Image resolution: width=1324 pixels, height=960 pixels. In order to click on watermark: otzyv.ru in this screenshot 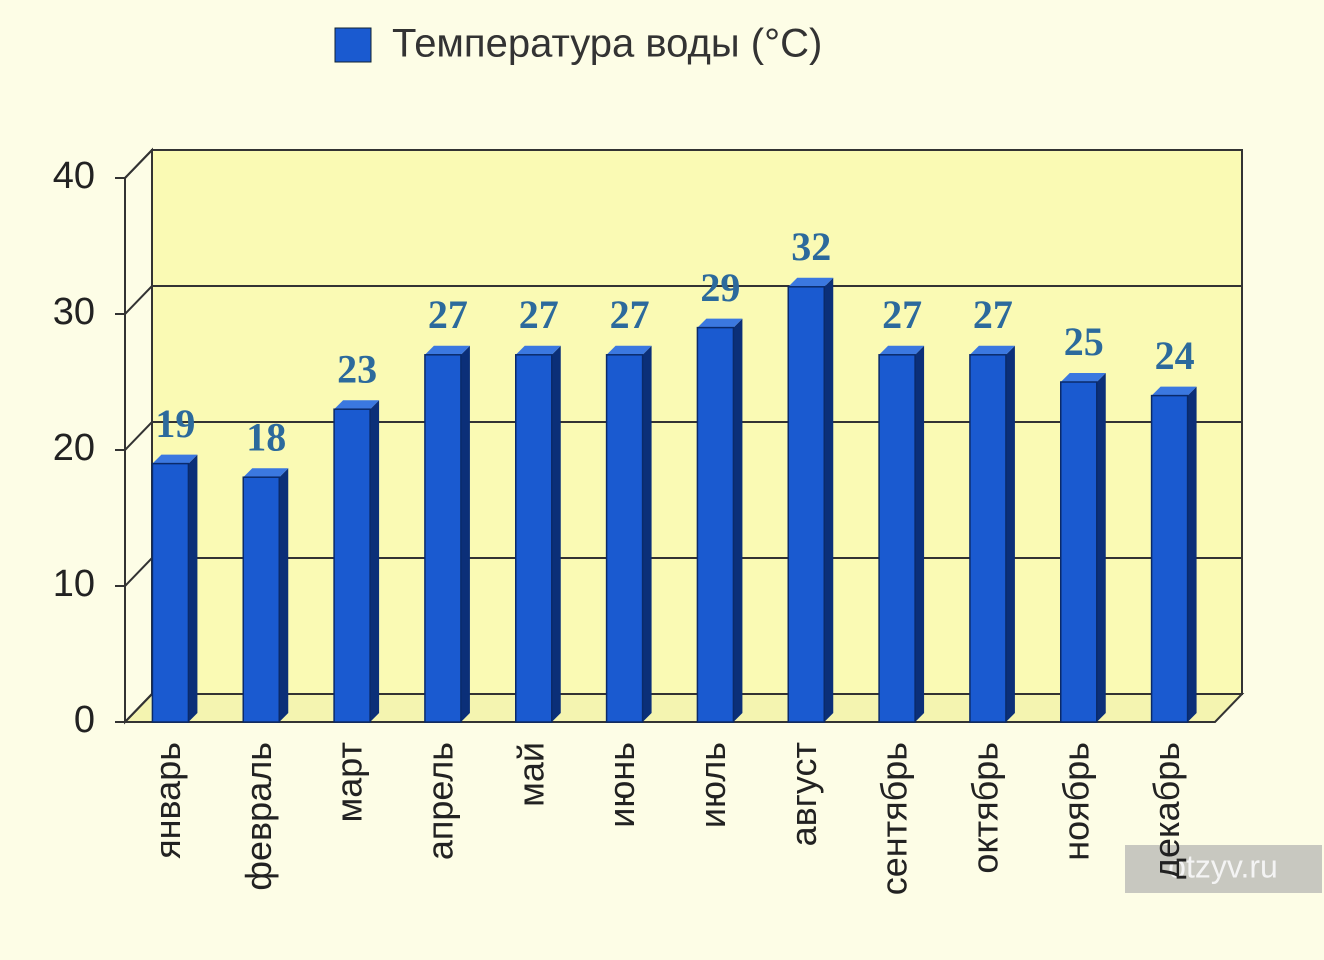, I will do `click(1223, 866)`.